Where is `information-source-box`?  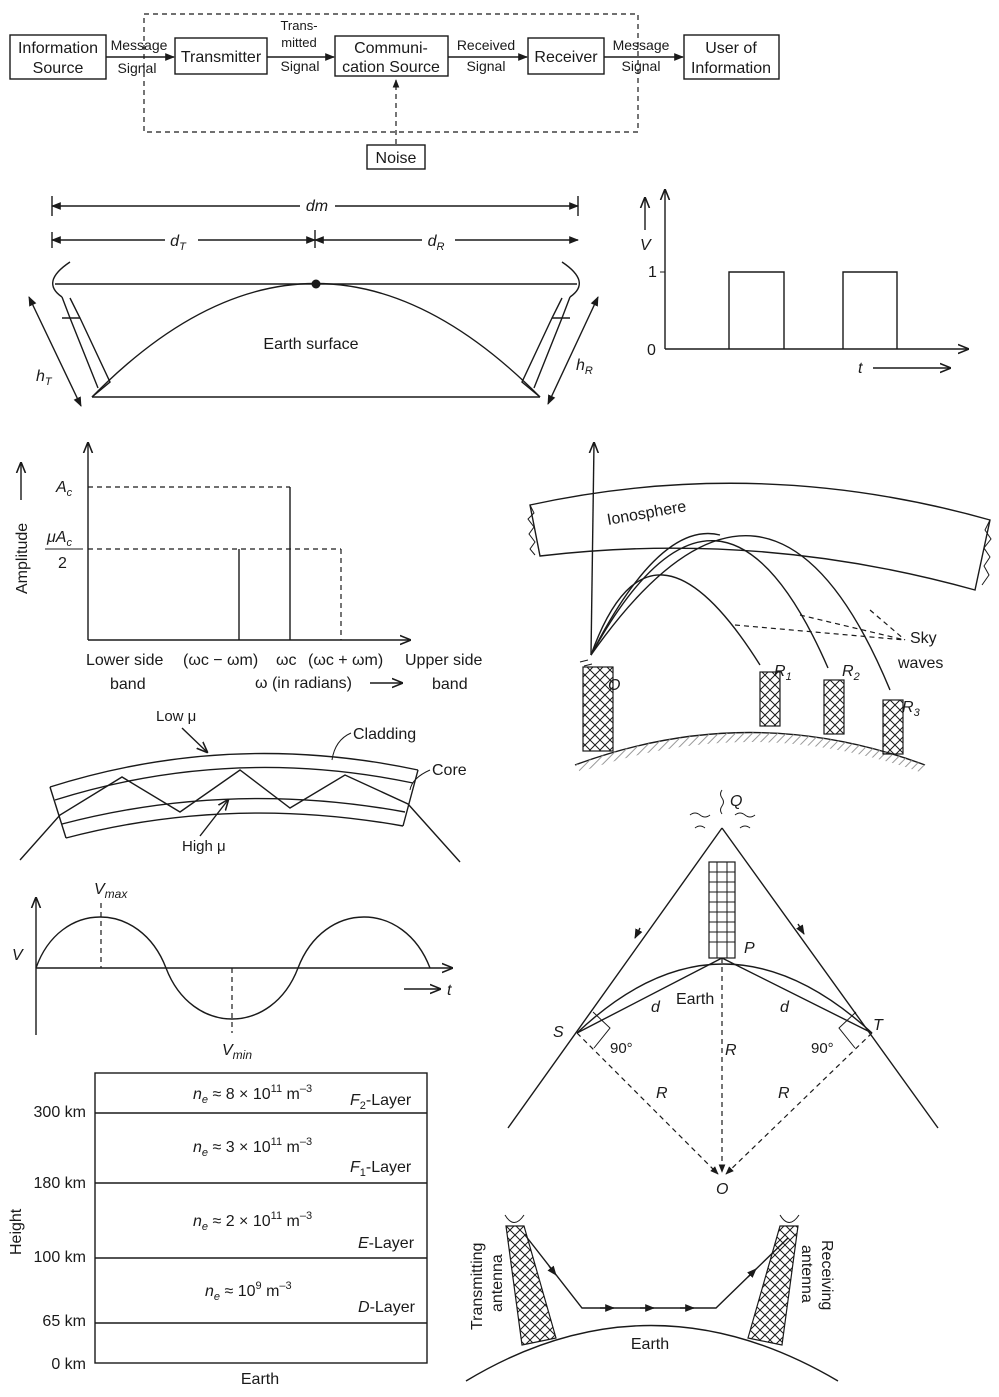
information-source-box is located at coordinates (58, 57).